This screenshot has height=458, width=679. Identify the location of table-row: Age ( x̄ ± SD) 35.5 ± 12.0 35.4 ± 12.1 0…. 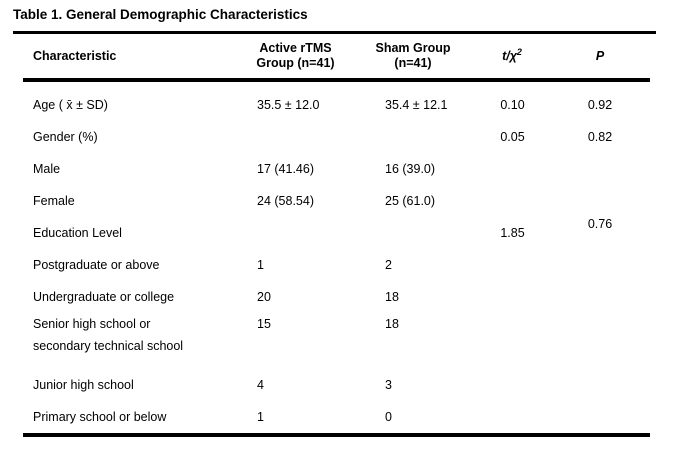
(327, 105).